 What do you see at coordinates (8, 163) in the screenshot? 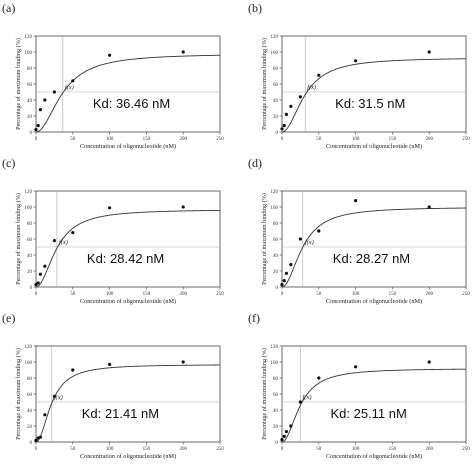
I see `panel-label: (c)` at bounding box center [8, 163].